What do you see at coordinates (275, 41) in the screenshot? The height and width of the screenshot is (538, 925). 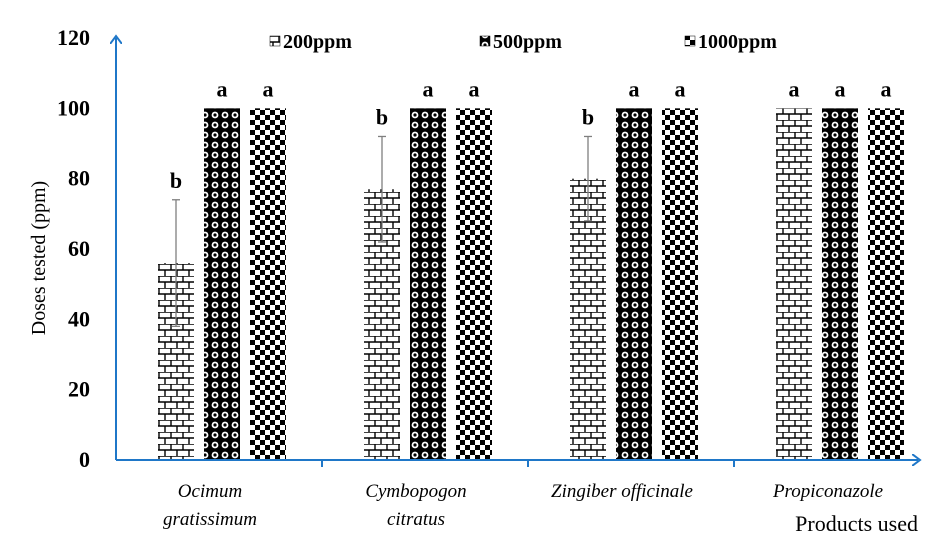 I see `legend-swatch-200ppm` at bounding box center [275, 41].